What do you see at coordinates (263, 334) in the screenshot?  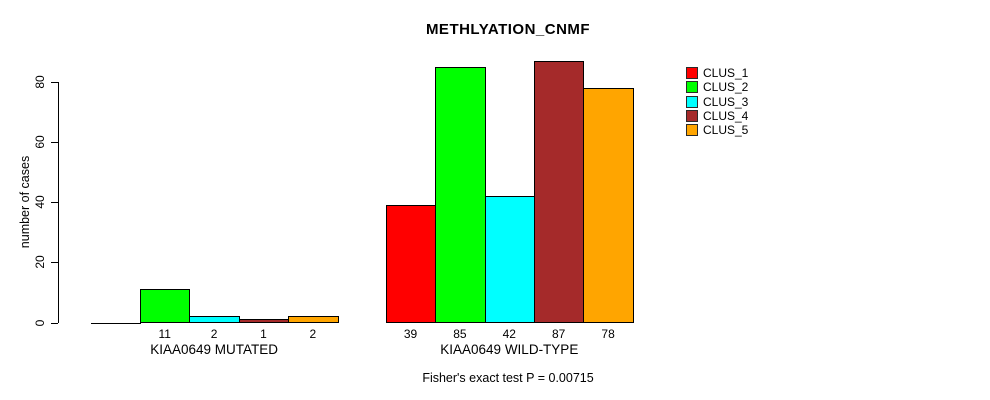 I see `bar-value-label: 1` at bounding box center [263, 334].